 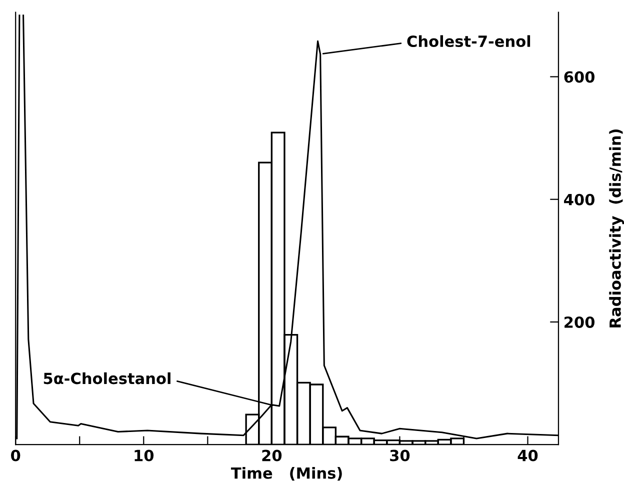 What do you see at coordinates (107, 378) in the screenshot?
I see `annotation: 5α-Cholestanol` at bounding box center [107, 378].